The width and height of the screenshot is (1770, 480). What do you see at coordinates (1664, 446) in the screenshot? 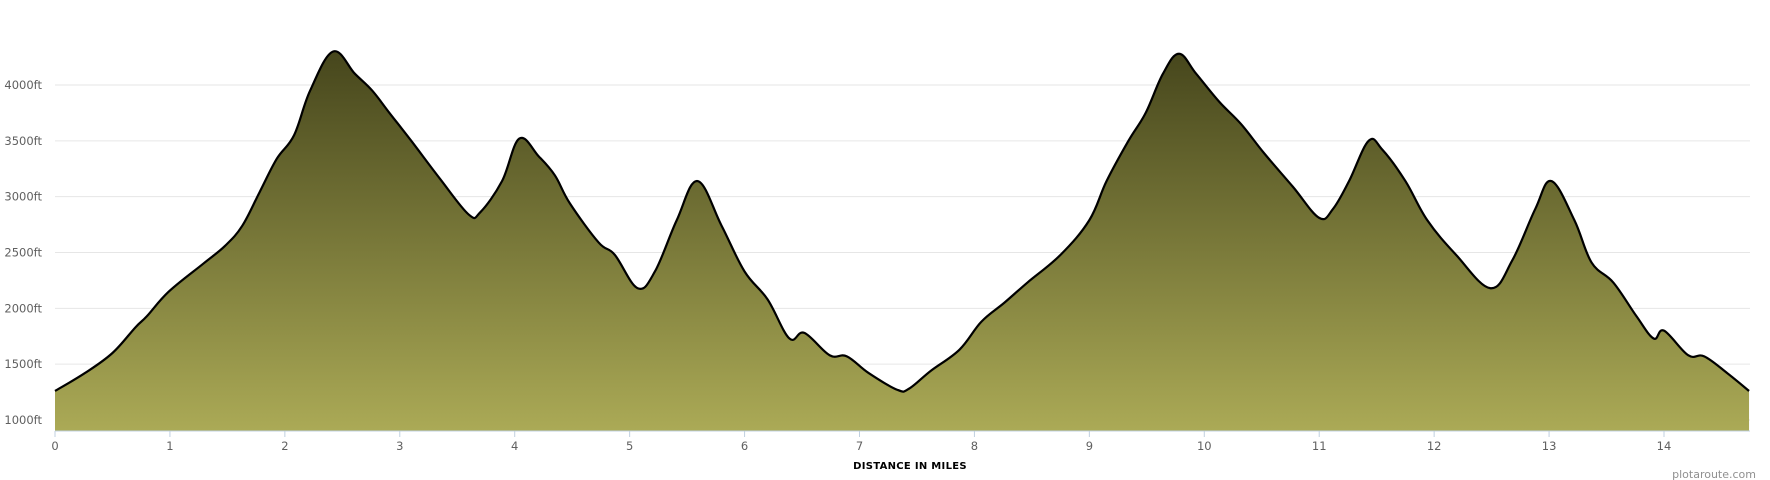
I see `x-tick-label: 14` at bounding box center [1664, 446].